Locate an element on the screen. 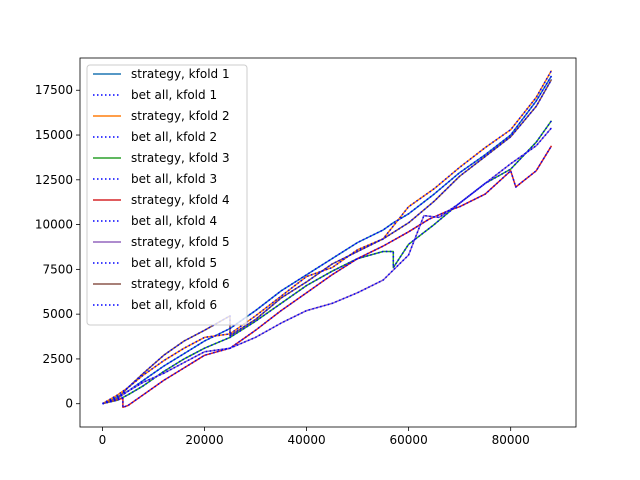 This screenshot has width=640, height=480. legend-label: strategy, kfold 5 is located at coordinates (180, 242).